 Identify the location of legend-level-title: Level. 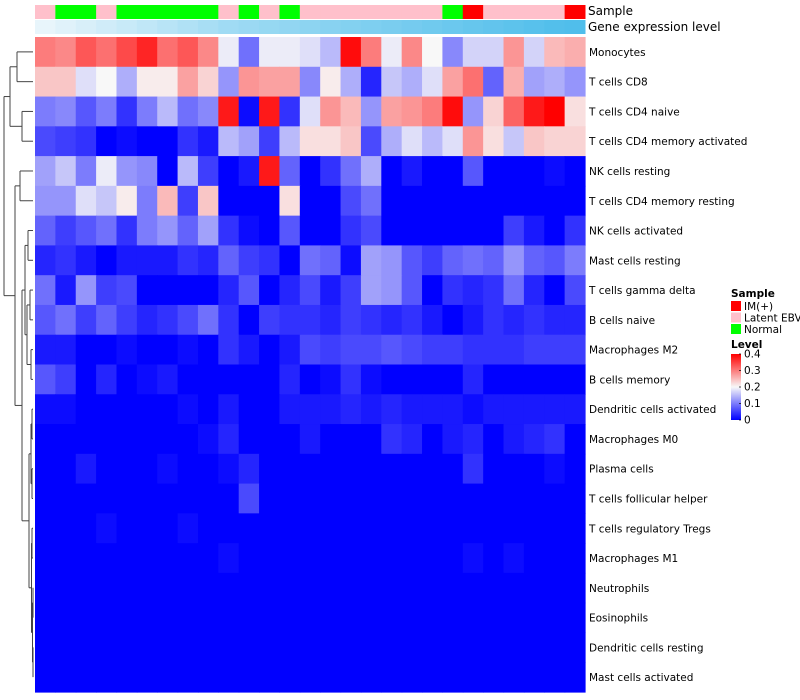
(746, 345).